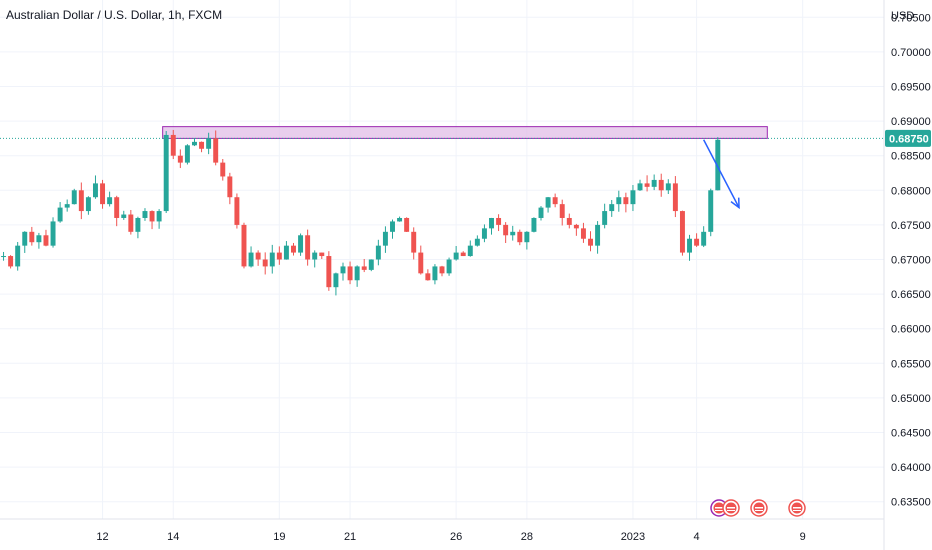  Describe the element at coordinates (350, 537) in the screenshot. I see `x-tick-label: 21` at that location.